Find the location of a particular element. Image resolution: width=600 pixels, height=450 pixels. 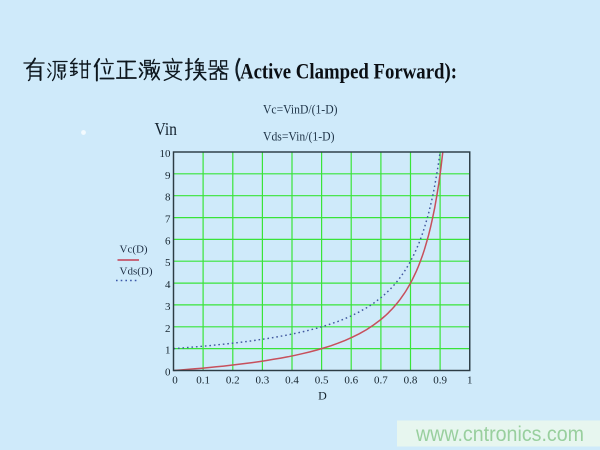

svg-text: 0.5 is located at coordinates (322, 381).